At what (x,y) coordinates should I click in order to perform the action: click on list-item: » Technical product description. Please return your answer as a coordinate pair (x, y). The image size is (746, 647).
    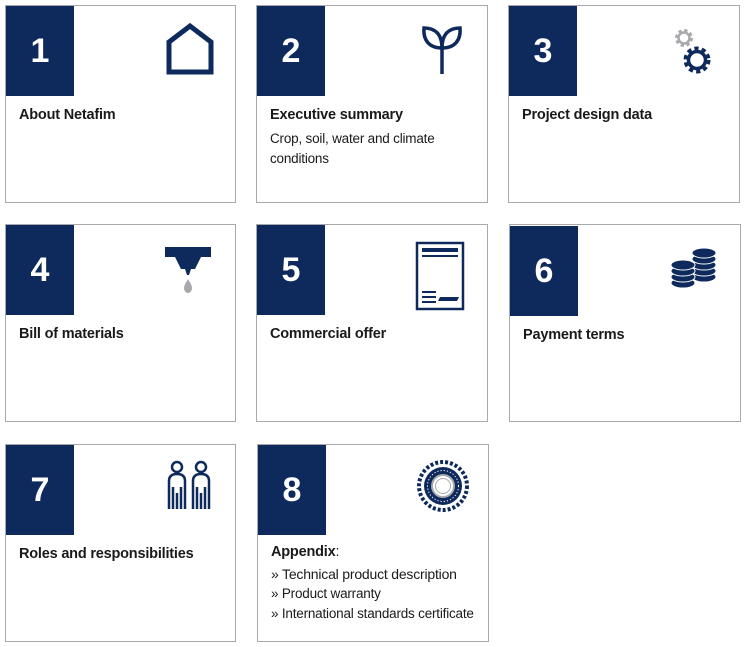
    Looking at the image, I should click on (364, 574).